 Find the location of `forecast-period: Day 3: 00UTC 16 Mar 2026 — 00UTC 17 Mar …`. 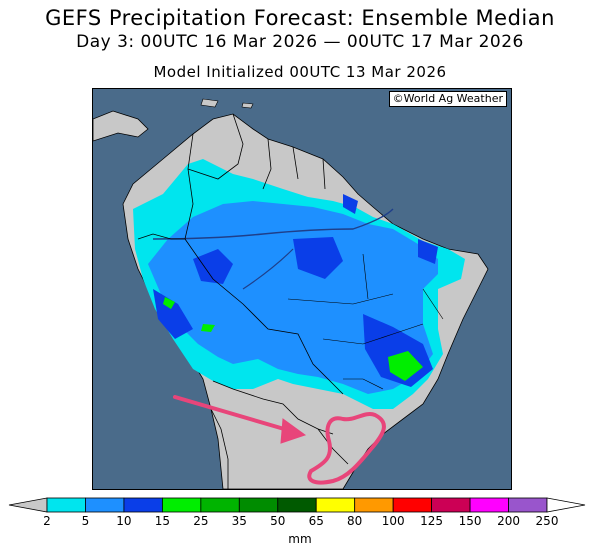

forecast-period: Day 3: 00UTC 16 Mar 2026 — 00UTC 17 Mar … is located at coordinates (300, 42).